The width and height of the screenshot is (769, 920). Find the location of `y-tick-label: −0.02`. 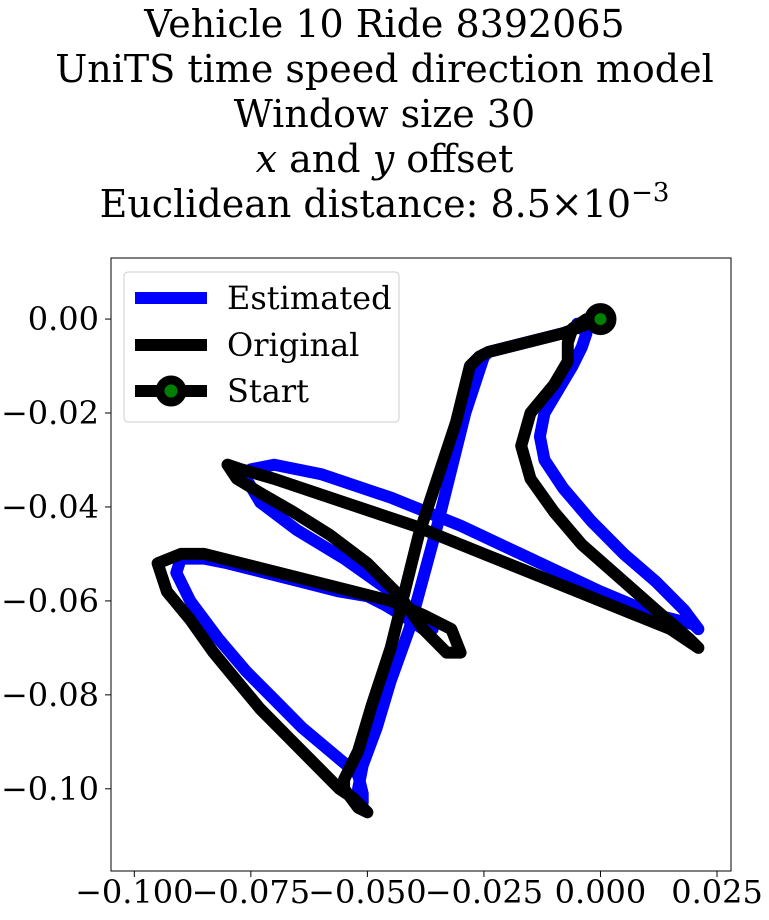

y-tick-label: −0.02 is located at coordinates (50, 413).